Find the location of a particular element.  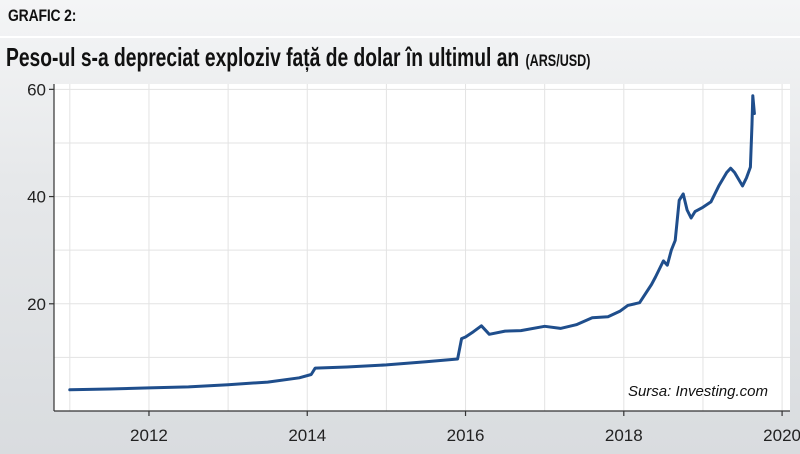

chart-subtitle: (ARS/USD) is located at coordinates (558, 60).